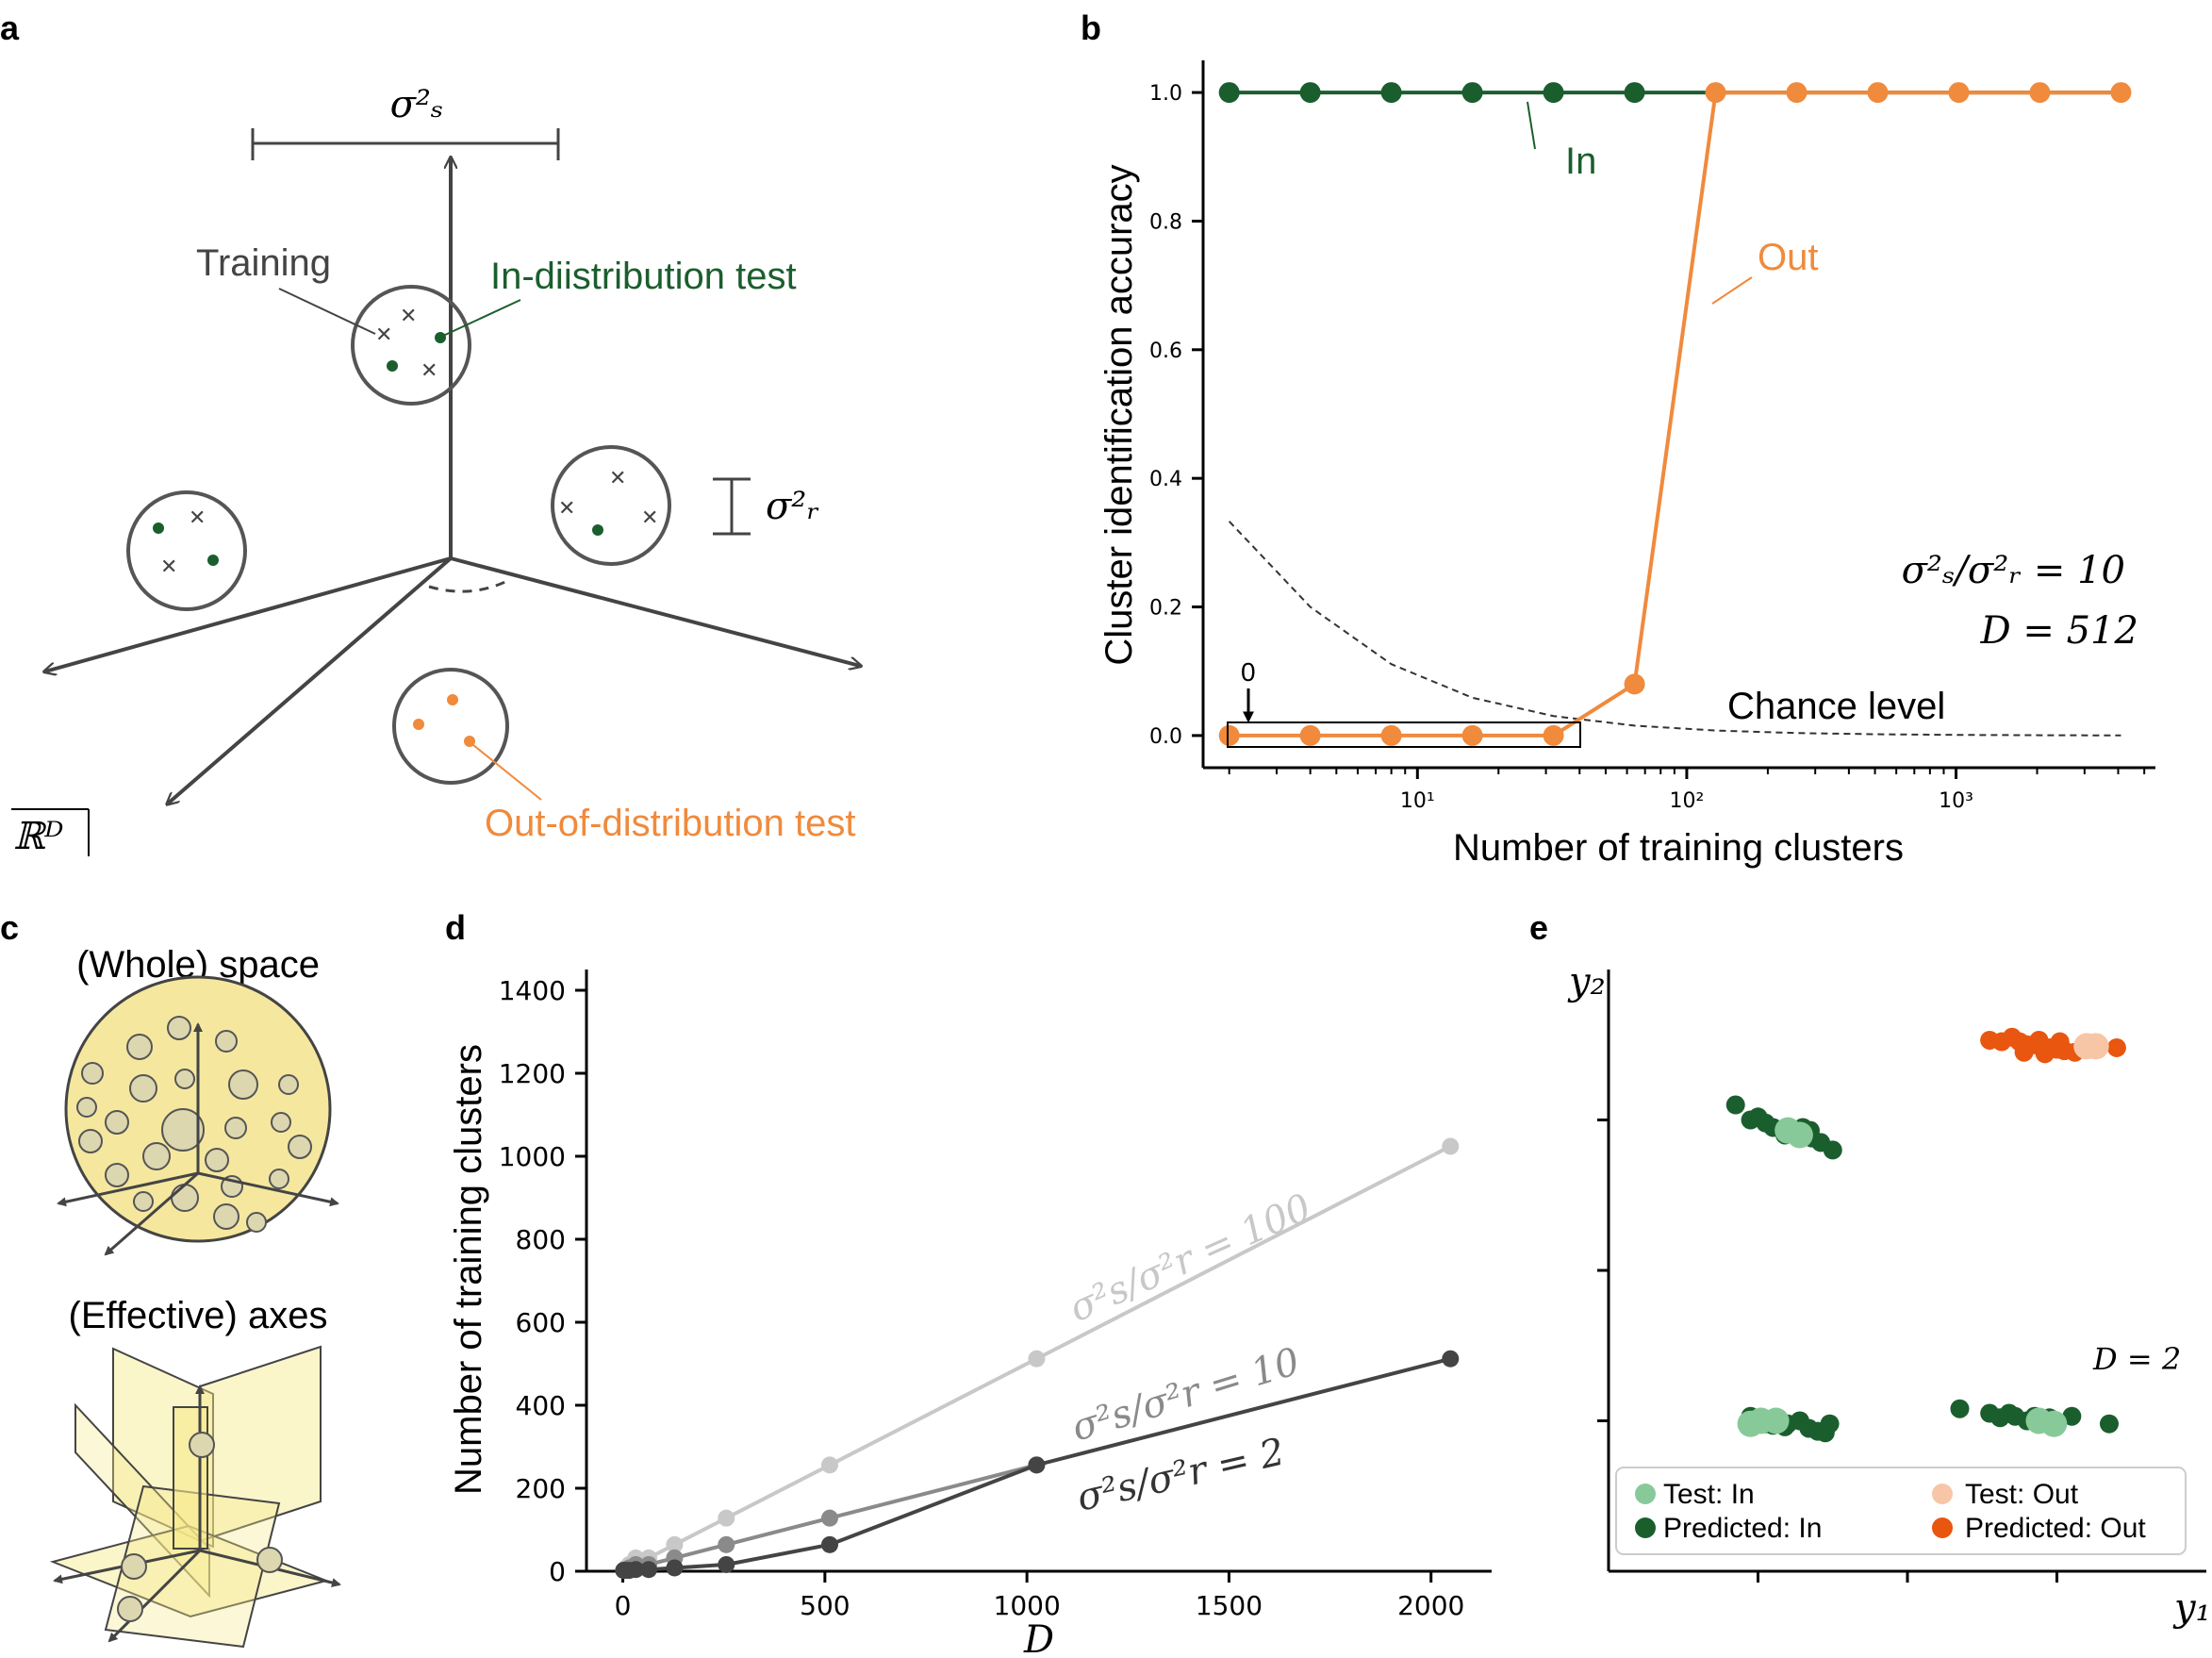 This screenshot has width=2212, height=1658. What do you see at coordinates (450, 726) in the screenshot?
I see `cluster-out` at bounding box center [450, 726].